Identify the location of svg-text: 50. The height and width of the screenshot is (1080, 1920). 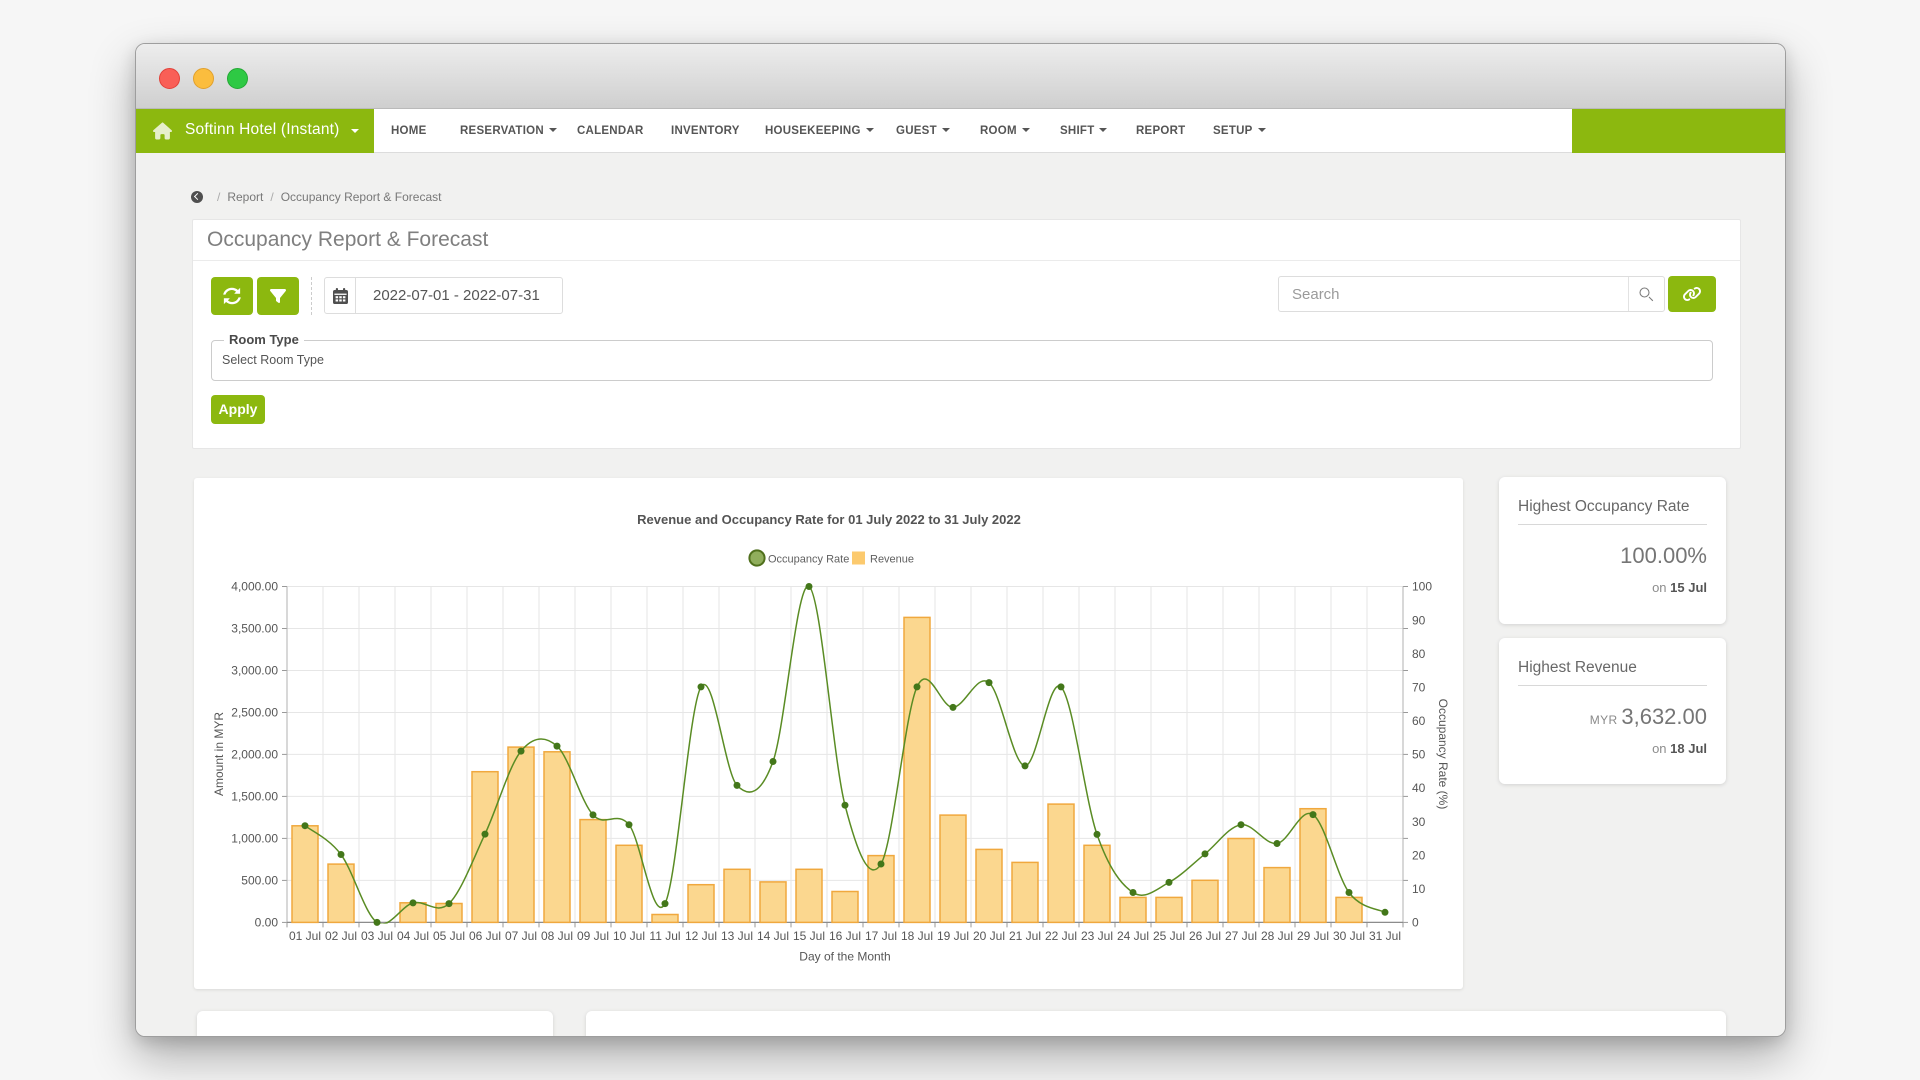
(1419, 755).